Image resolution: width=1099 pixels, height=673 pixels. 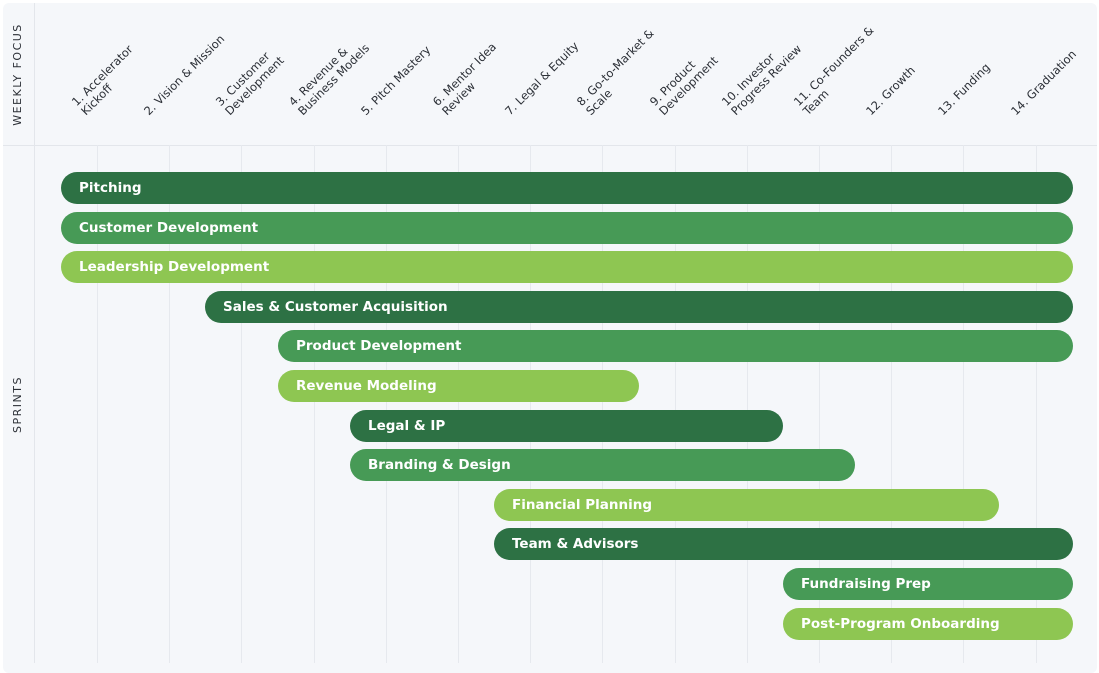 I want to click on sprint-bar-label: Revenue Modeling, so click(x=366, y=386).